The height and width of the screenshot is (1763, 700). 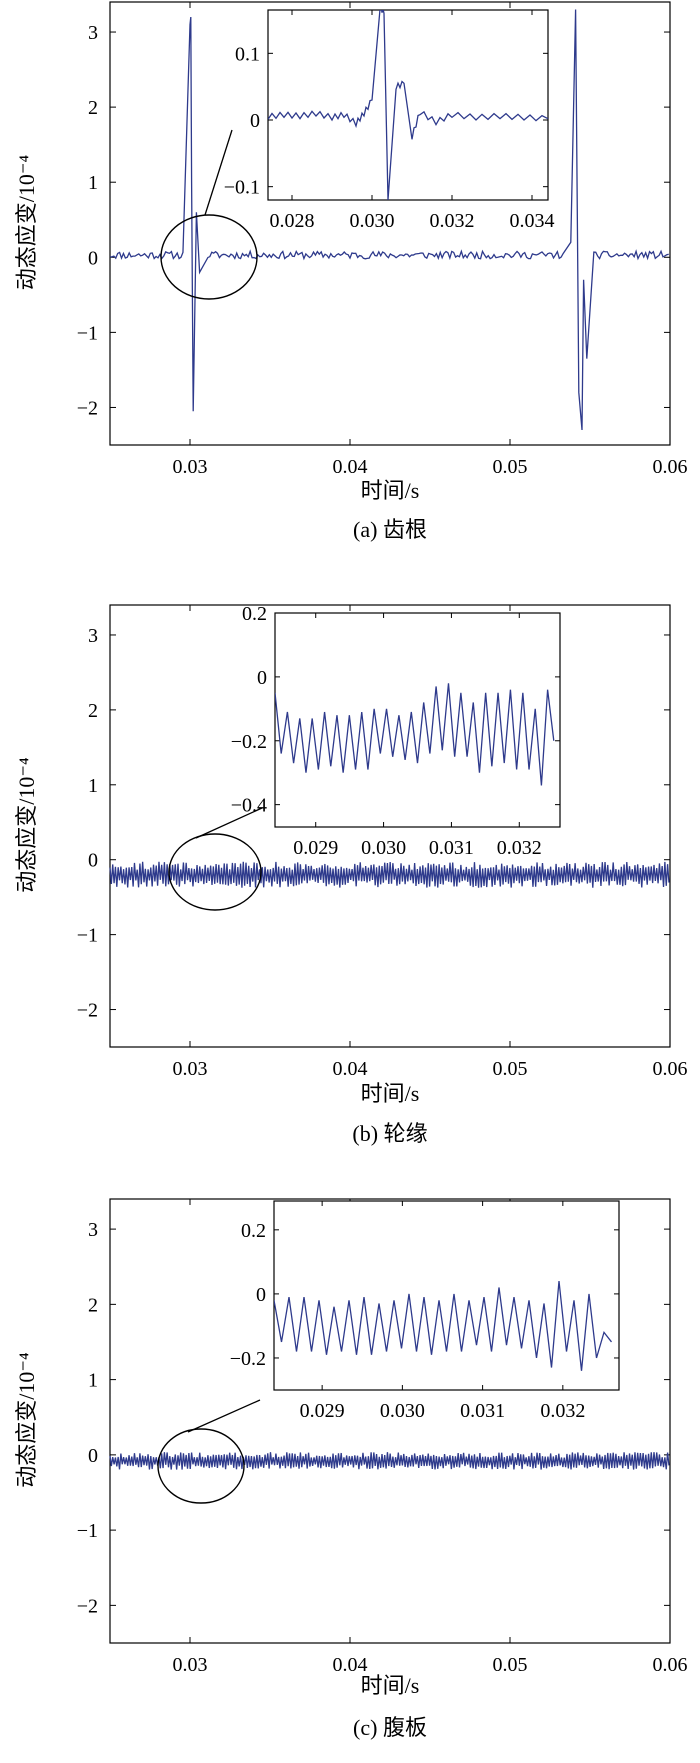 What do you see at coordinates (532, 221) in the screenshot?
I see `inset-x-tick-label: 0.034` at bounding box center [532, 221].